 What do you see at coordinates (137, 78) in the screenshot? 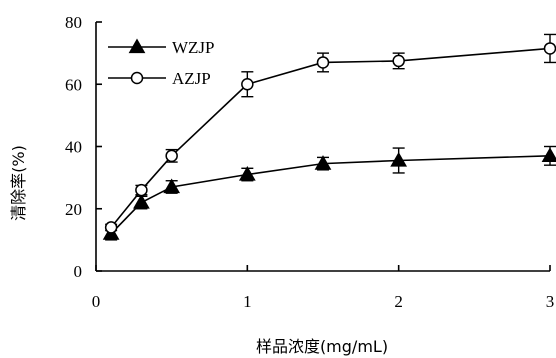
I see `legend-marker-azjp` at bounding box center [137, 78].